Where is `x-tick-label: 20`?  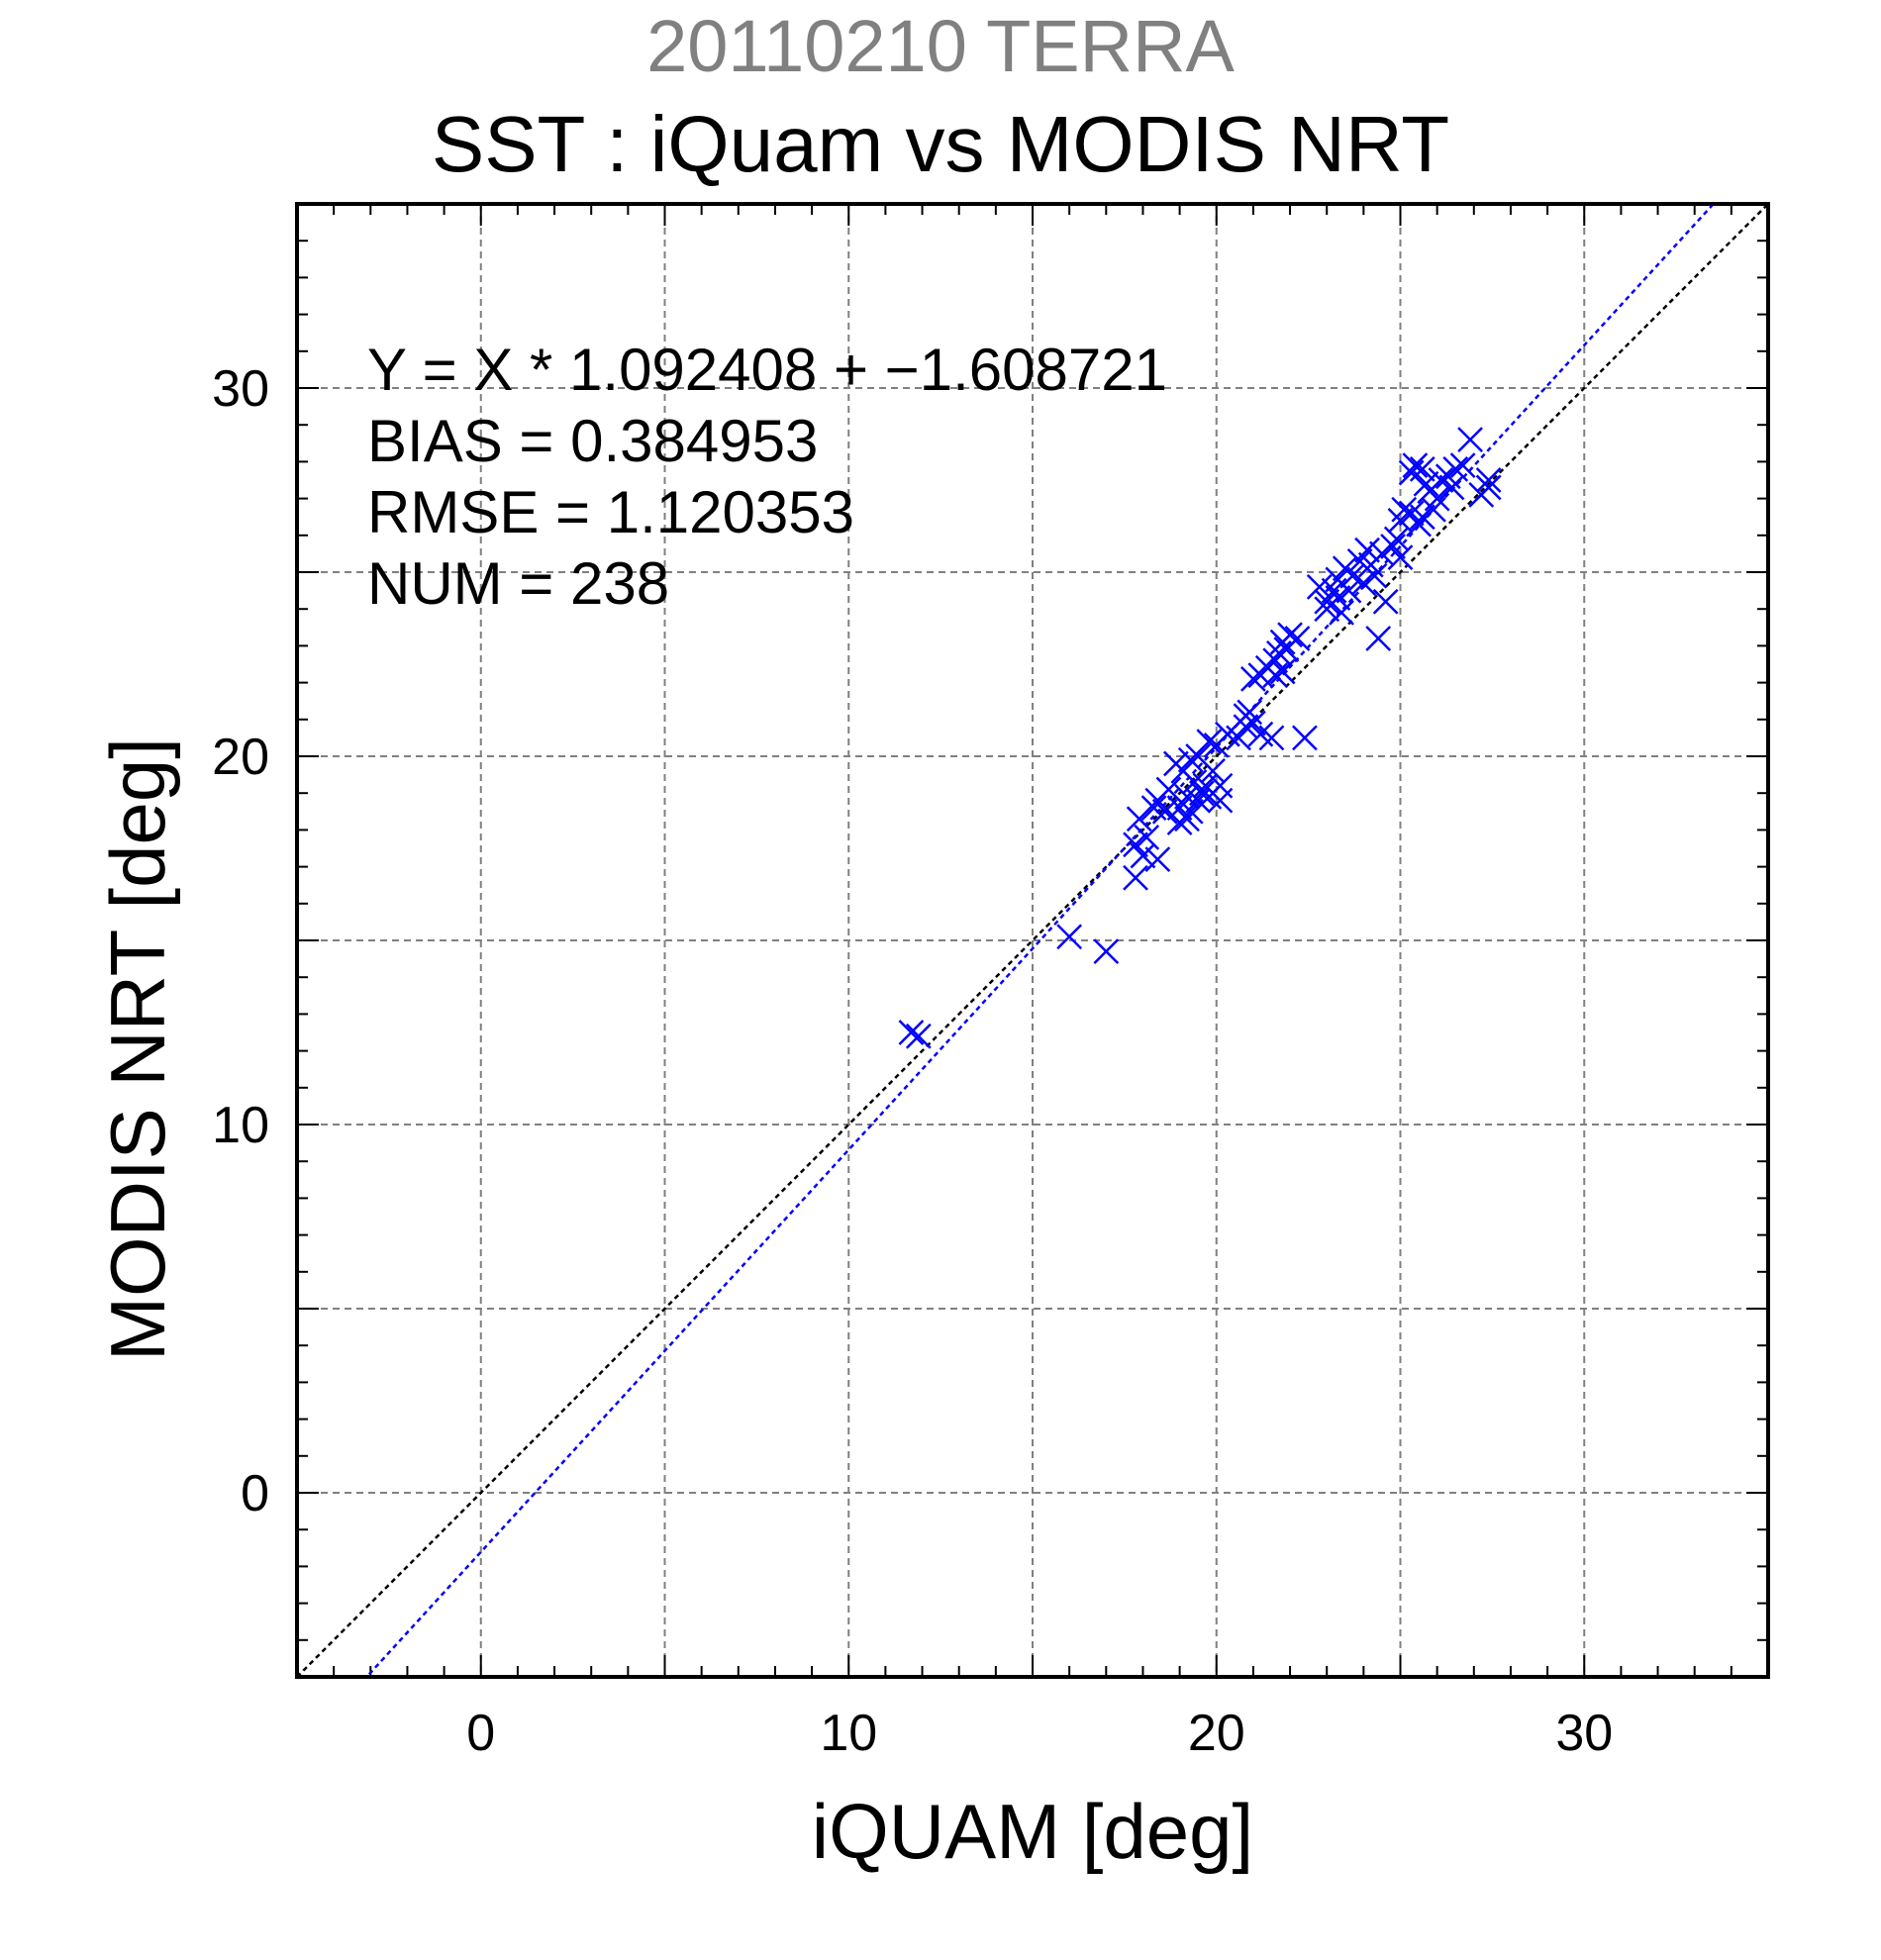
x-tick-label: 20 is located at coordinates (1216, 1733).